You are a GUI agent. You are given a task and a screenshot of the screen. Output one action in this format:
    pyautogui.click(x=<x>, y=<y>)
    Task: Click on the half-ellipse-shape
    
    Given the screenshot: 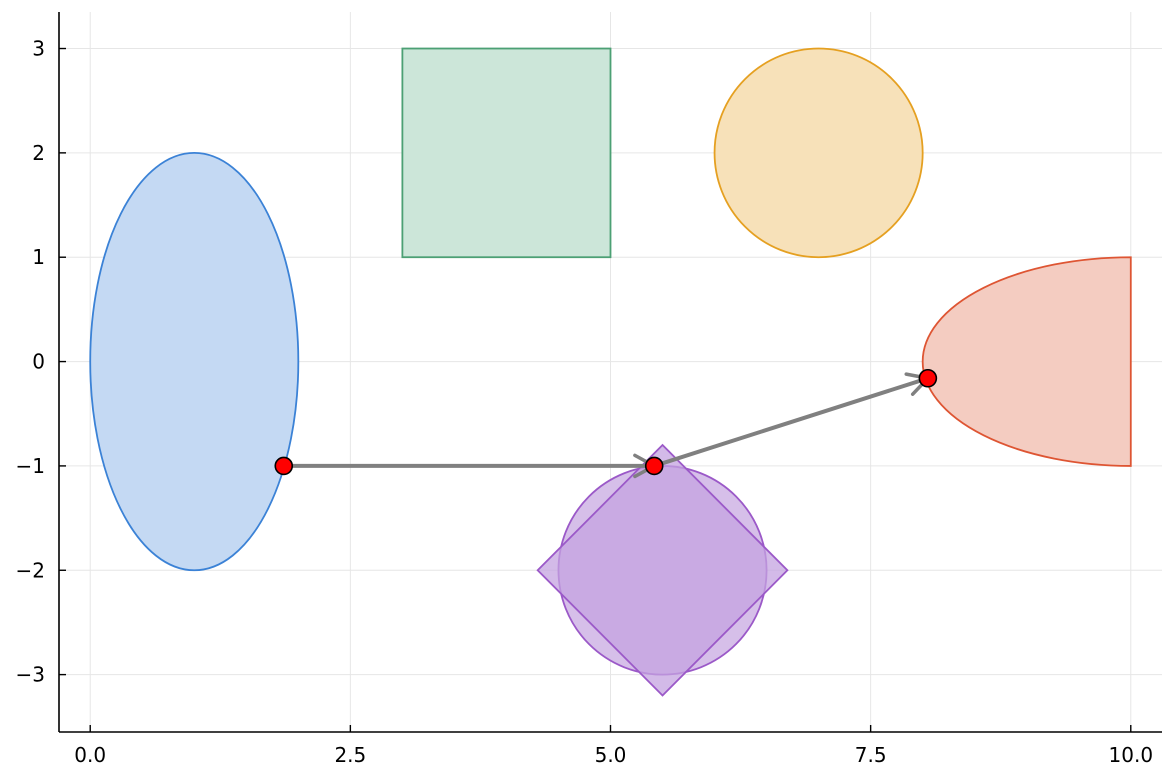 What is the action you would take?
    pyautogui.click(x=1026, y=361)
    